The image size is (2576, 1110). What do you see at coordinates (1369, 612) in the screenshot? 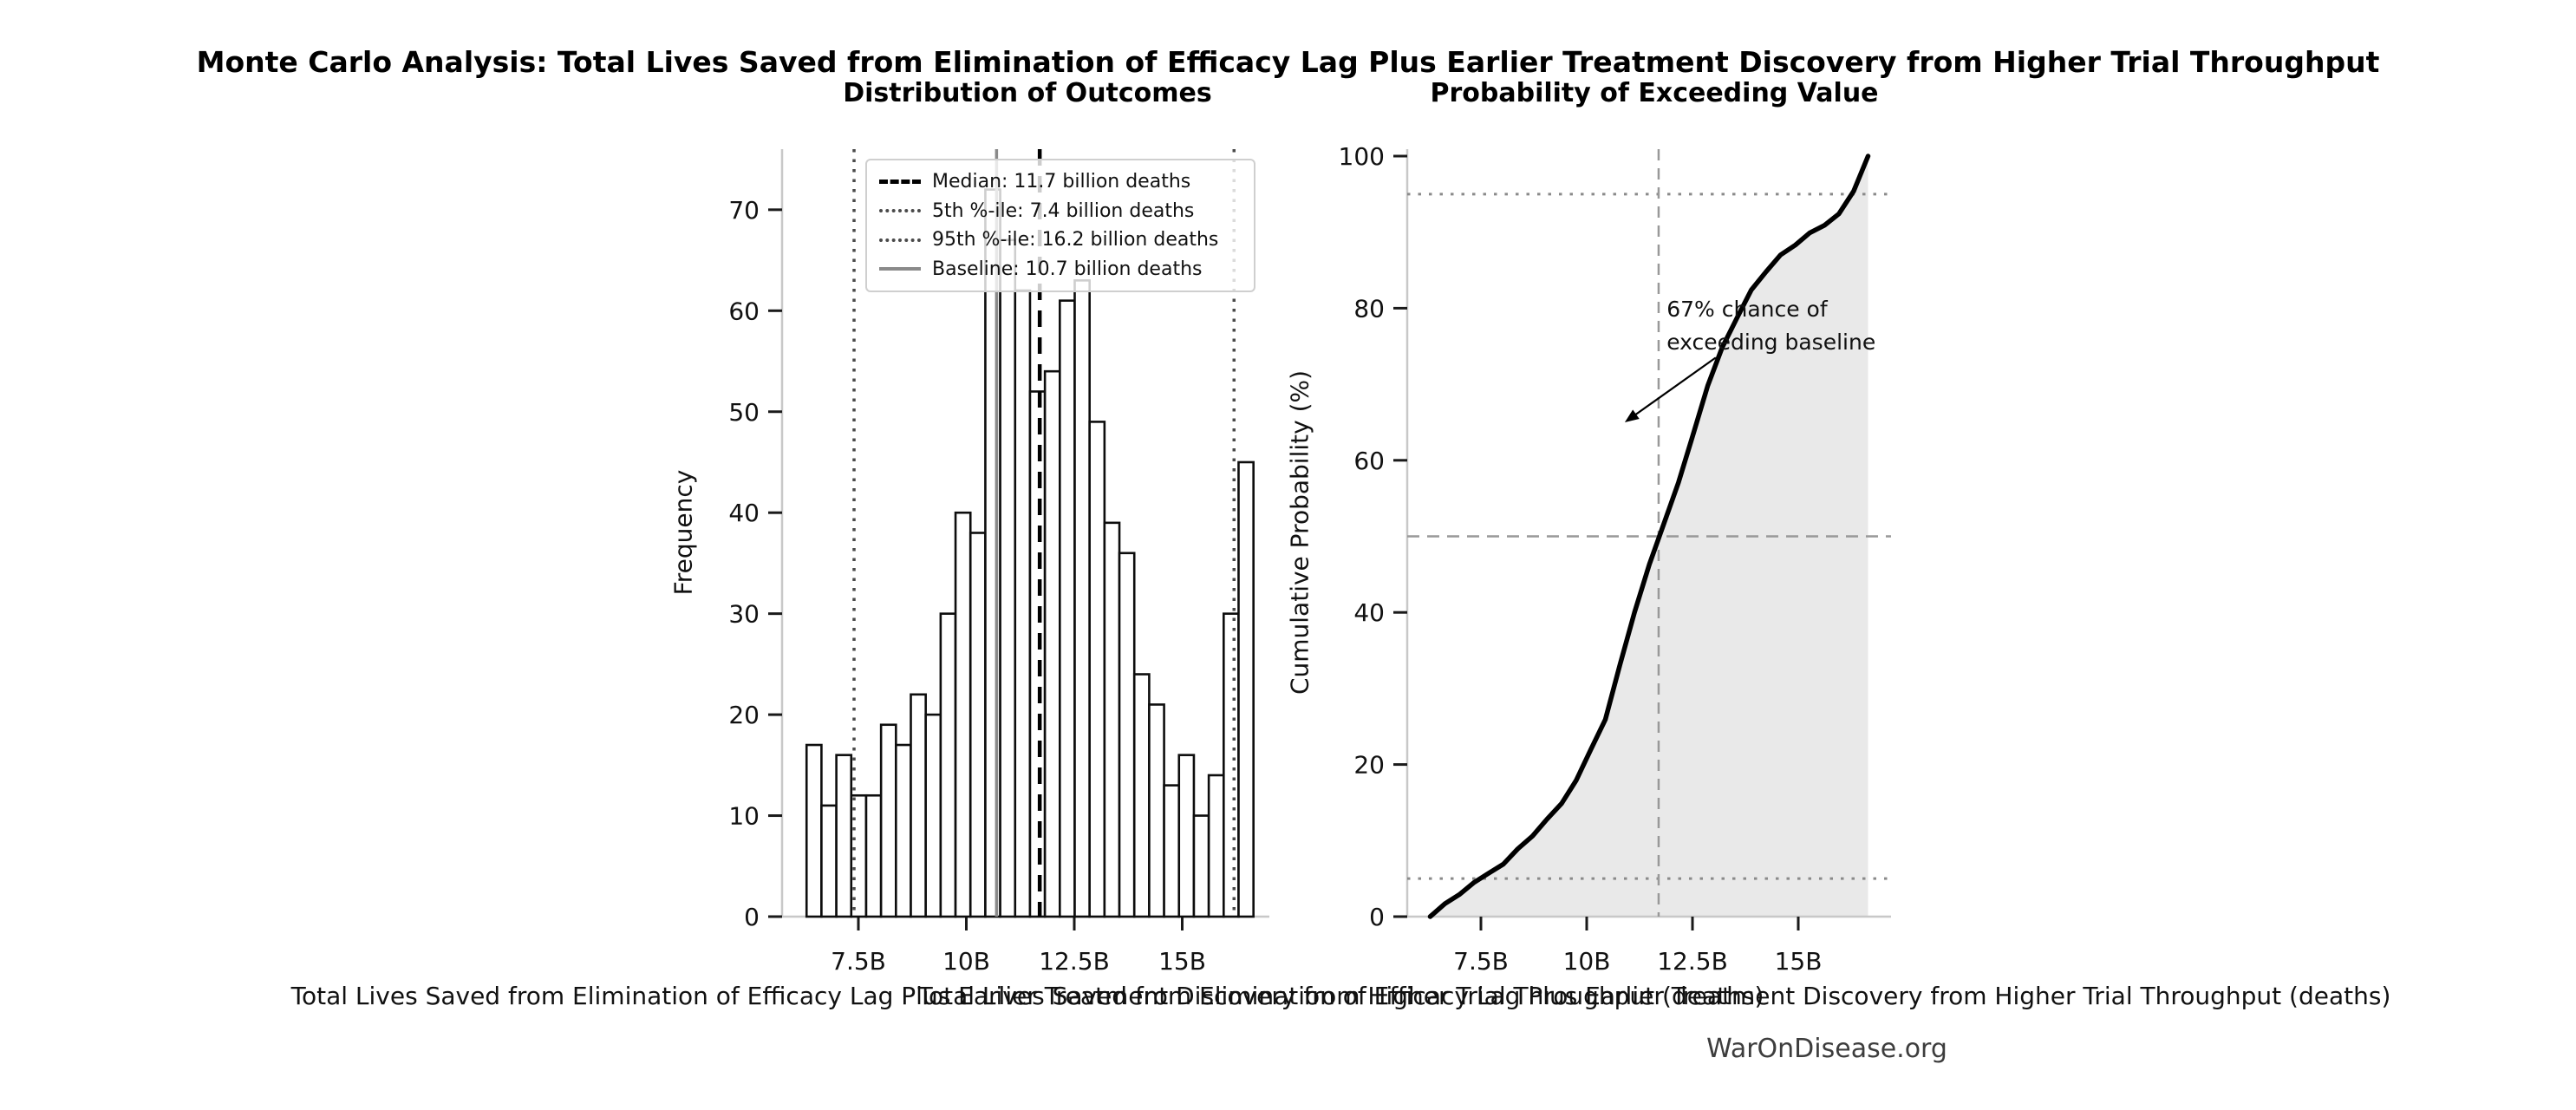
I see `cdf-ytick-label: 40` at bounding box center [1369, 612].